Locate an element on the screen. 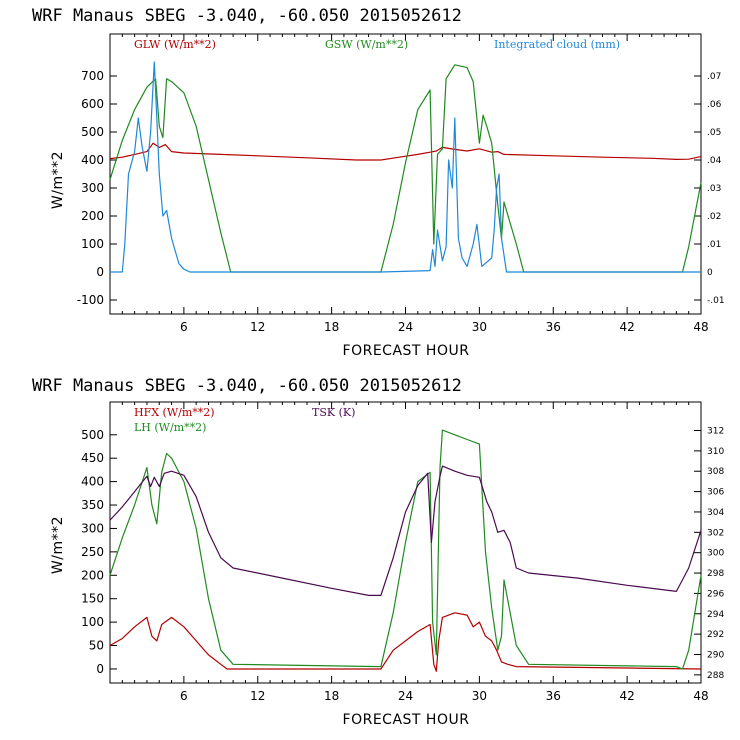 This screenshot has width=740, height=740. bottom-y-tick-label: 150 is located at coordinates (92, 599).